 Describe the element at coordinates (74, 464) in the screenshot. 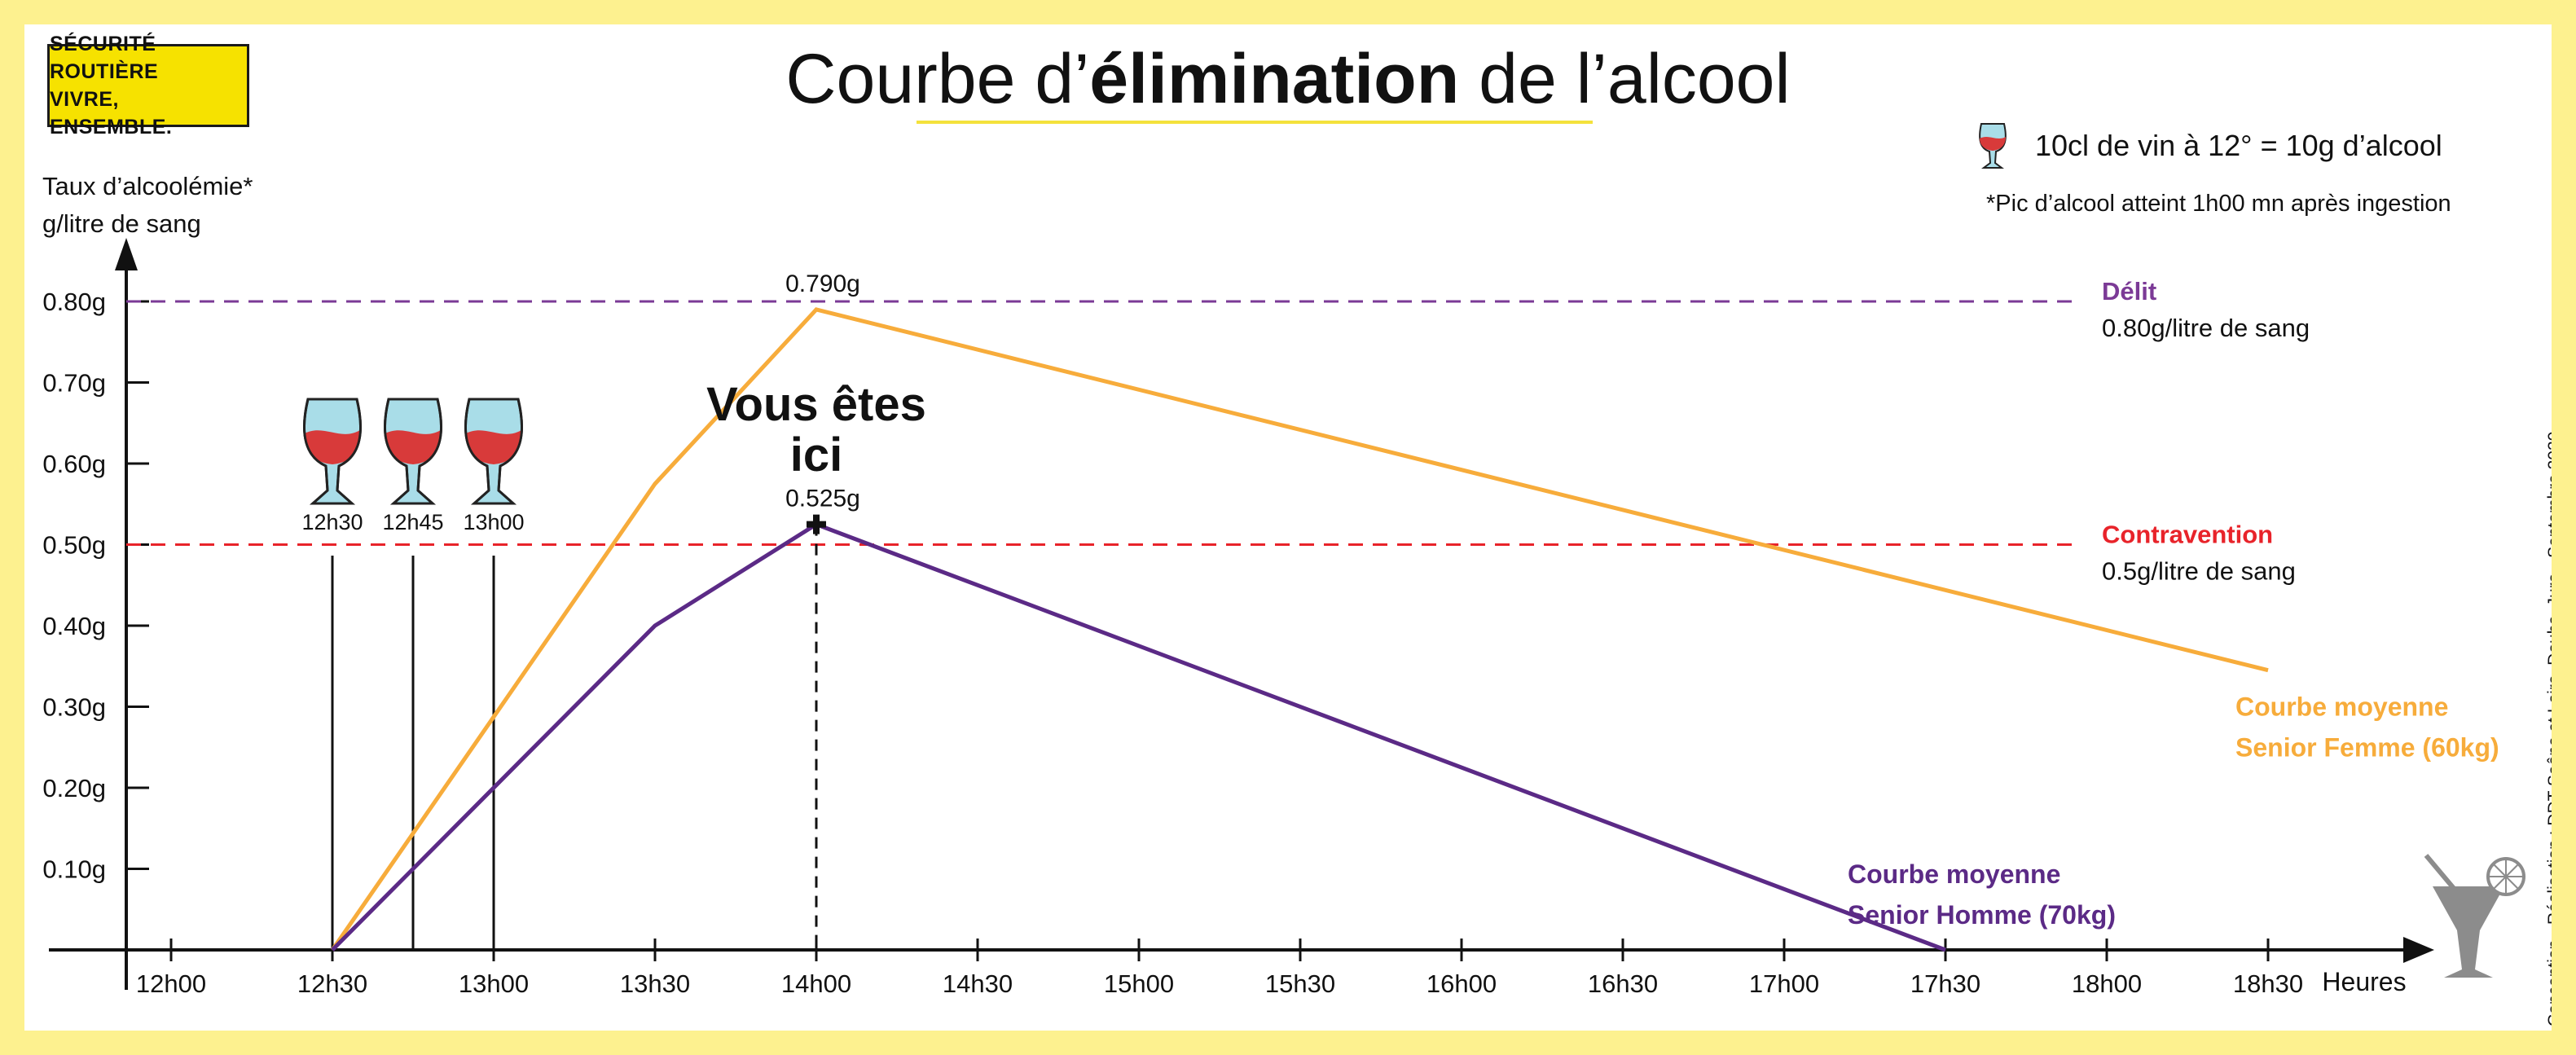

I see `y-tick-label: 0.60g` at that location.